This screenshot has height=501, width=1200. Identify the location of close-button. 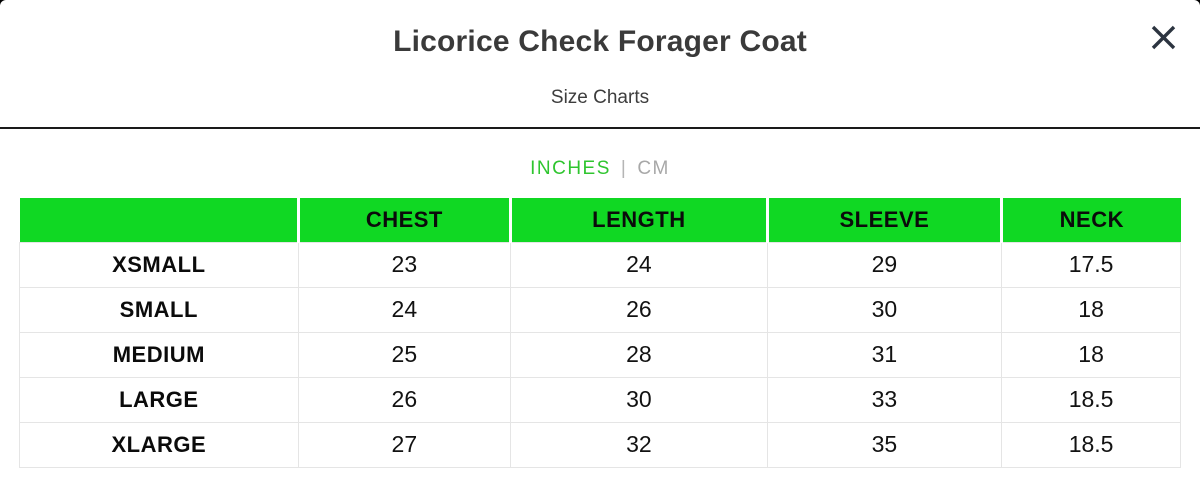
(1163, 37).